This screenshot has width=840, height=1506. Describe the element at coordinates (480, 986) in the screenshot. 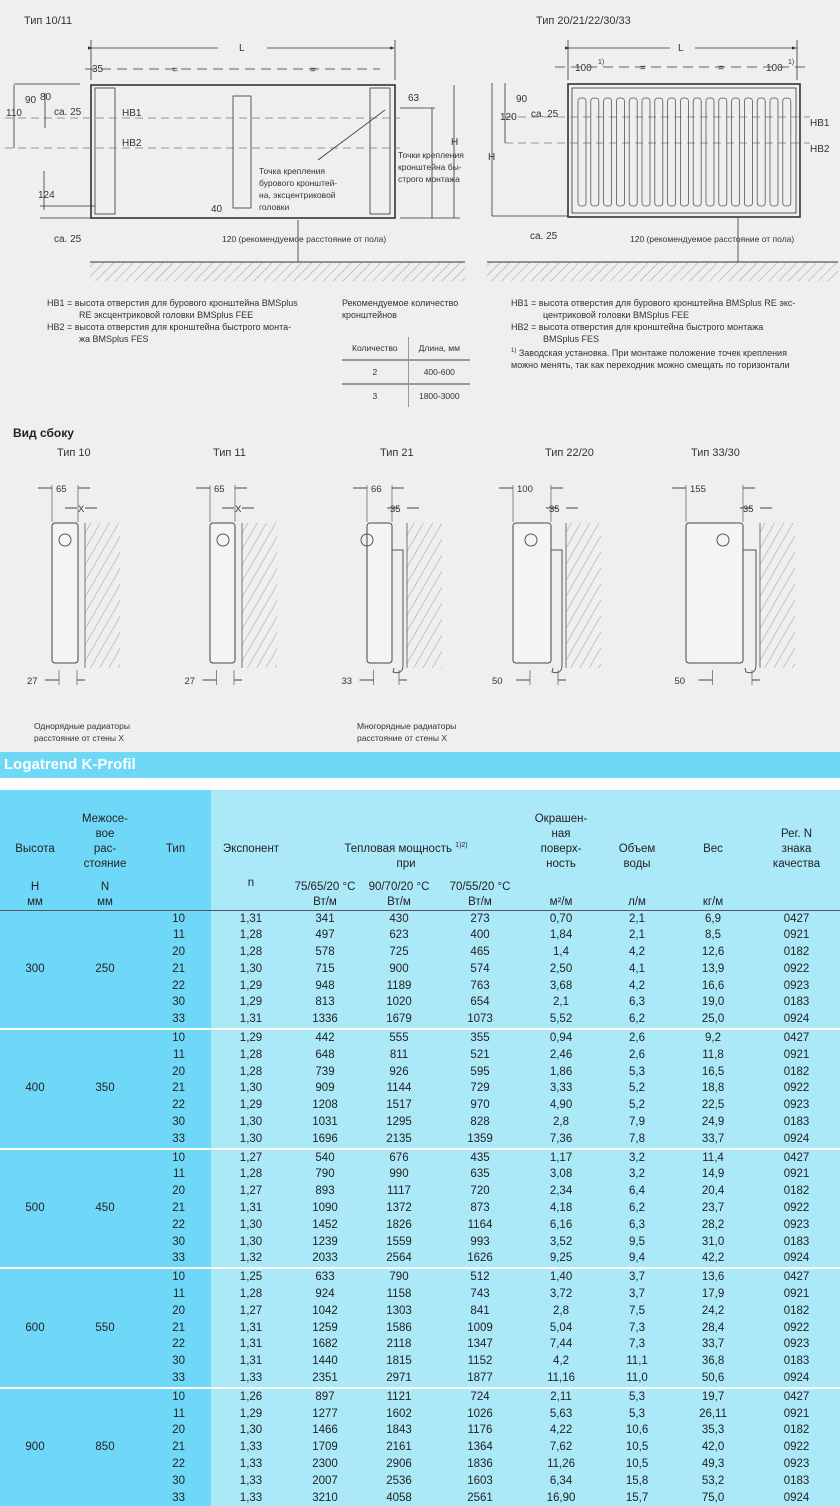

I see `cell-p3: 763` at that location.